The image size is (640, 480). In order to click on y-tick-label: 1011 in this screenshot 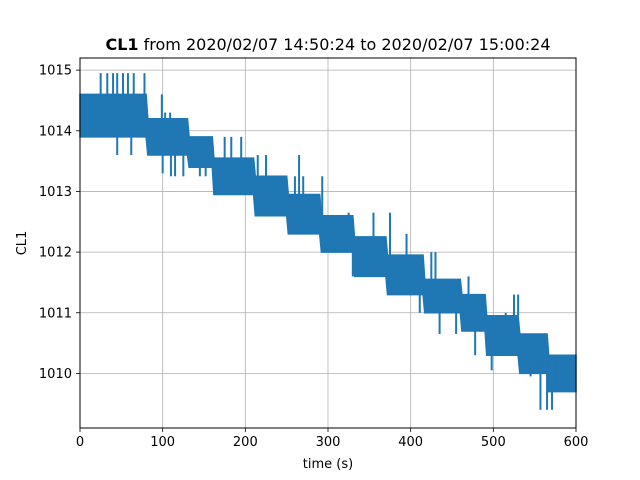, I will do `click(55, 313)`.